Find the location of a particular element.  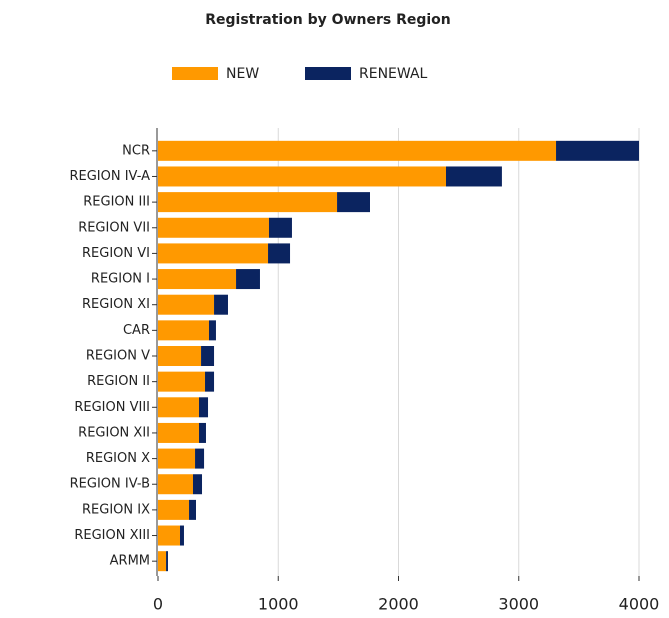

x-tick-label: 0 is located at coordinates (158, 604).